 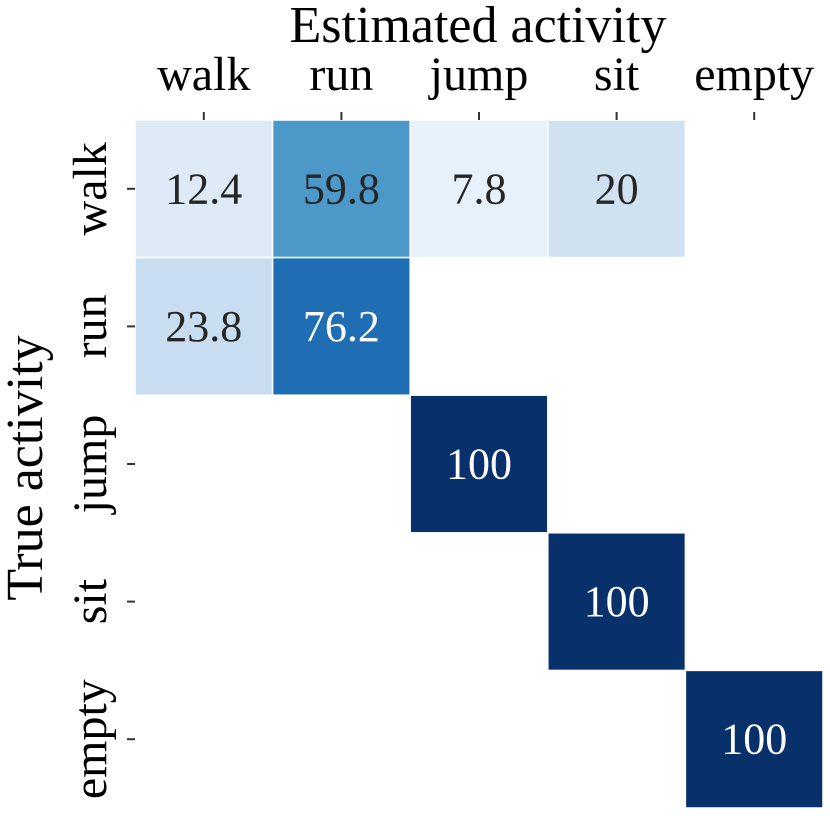 I want to click on y-tick-label: walk, so click(x=90, y=188).